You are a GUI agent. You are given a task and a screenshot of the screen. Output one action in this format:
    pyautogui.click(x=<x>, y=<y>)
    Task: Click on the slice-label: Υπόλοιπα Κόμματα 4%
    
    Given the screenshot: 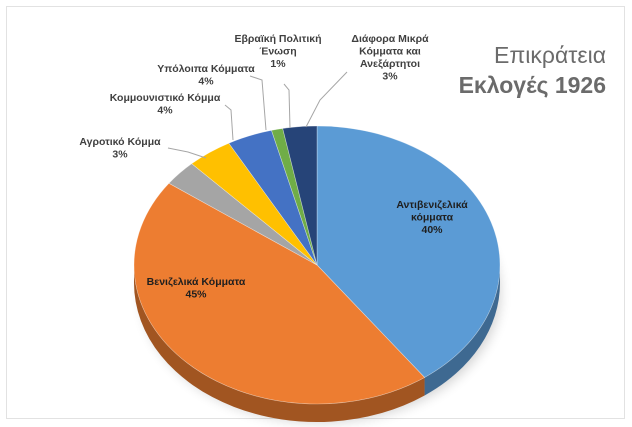 What is the action you would take?
    pyautogui.click(x=206, y=75)
    